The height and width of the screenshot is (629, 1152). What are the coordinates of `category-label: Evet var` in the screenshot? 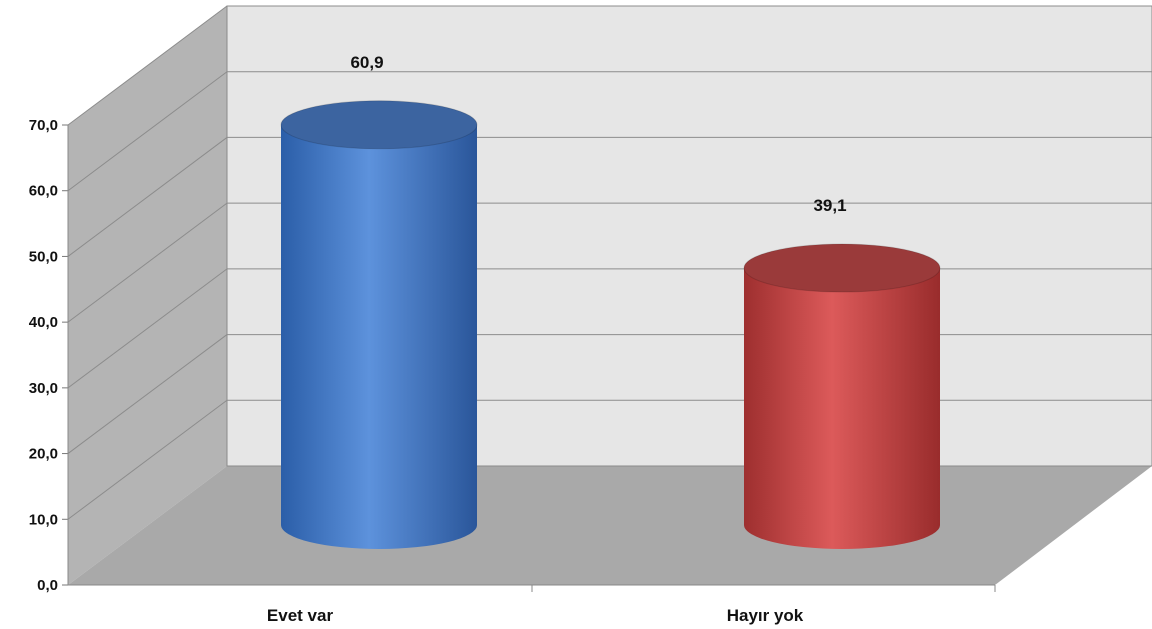 It's located at (300, 615).